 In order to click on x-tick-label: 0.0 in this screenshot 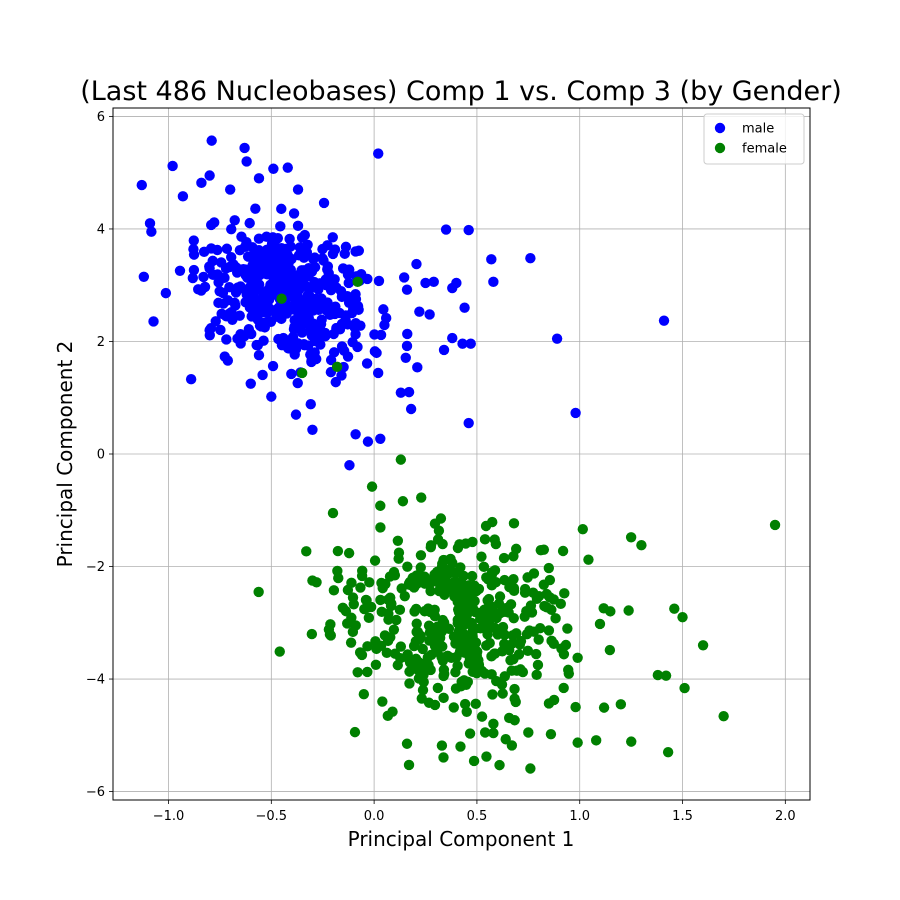, I will do `click(374, 816)`.